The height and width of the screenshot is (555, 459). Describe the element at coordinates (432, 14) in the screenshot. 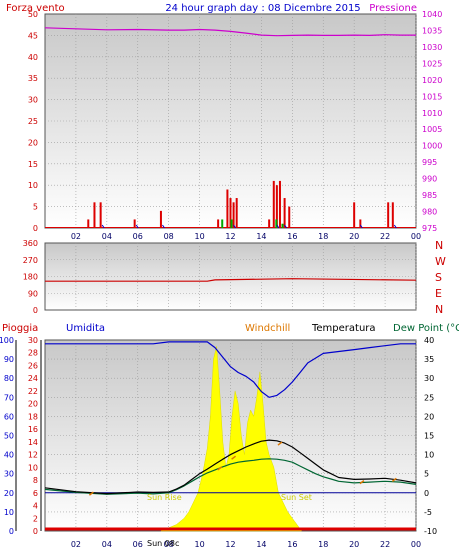

I see `pressure-y-tick-1040: 1040` at that location.